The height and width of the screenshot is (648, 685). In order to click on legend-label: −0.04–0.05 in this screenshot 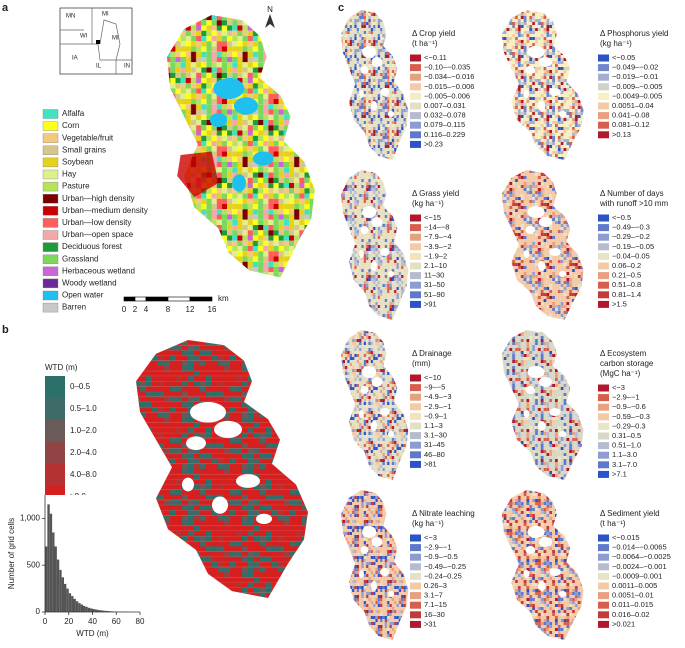, I will do `click(631, 255)`.